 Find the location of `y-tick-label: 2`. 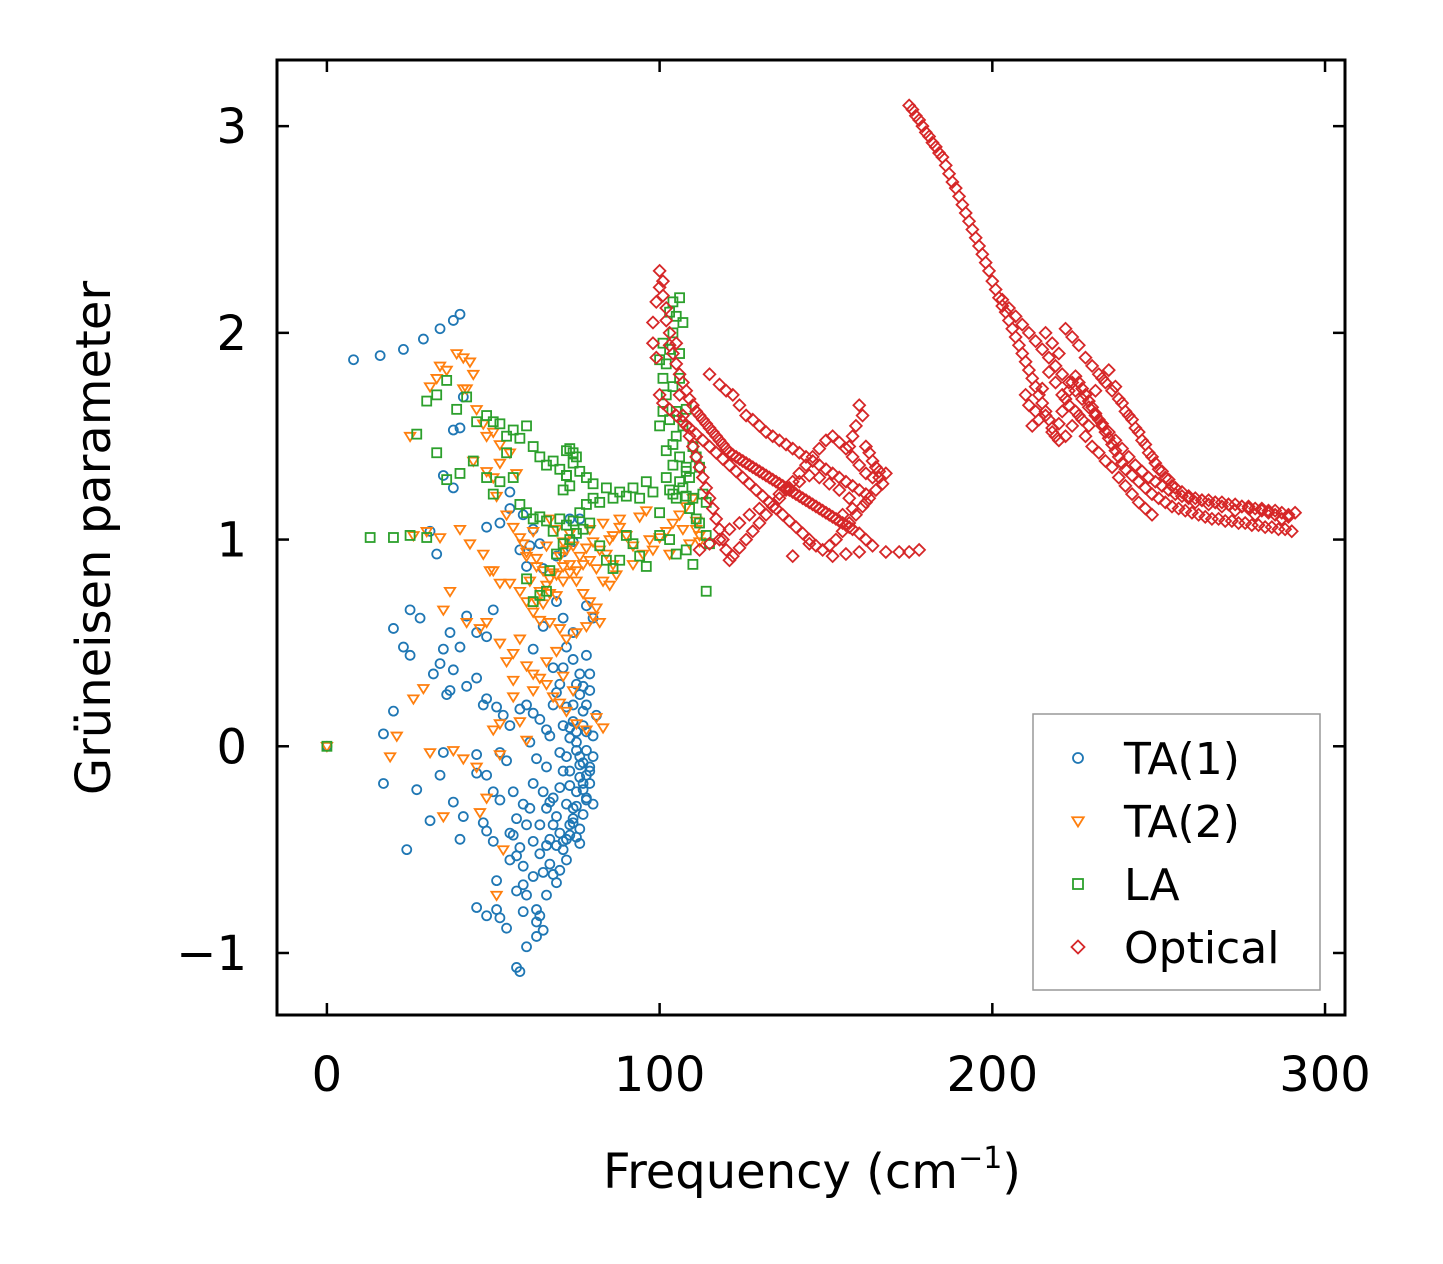

y-tick-label: 2 is located at coordinates (231, 334).